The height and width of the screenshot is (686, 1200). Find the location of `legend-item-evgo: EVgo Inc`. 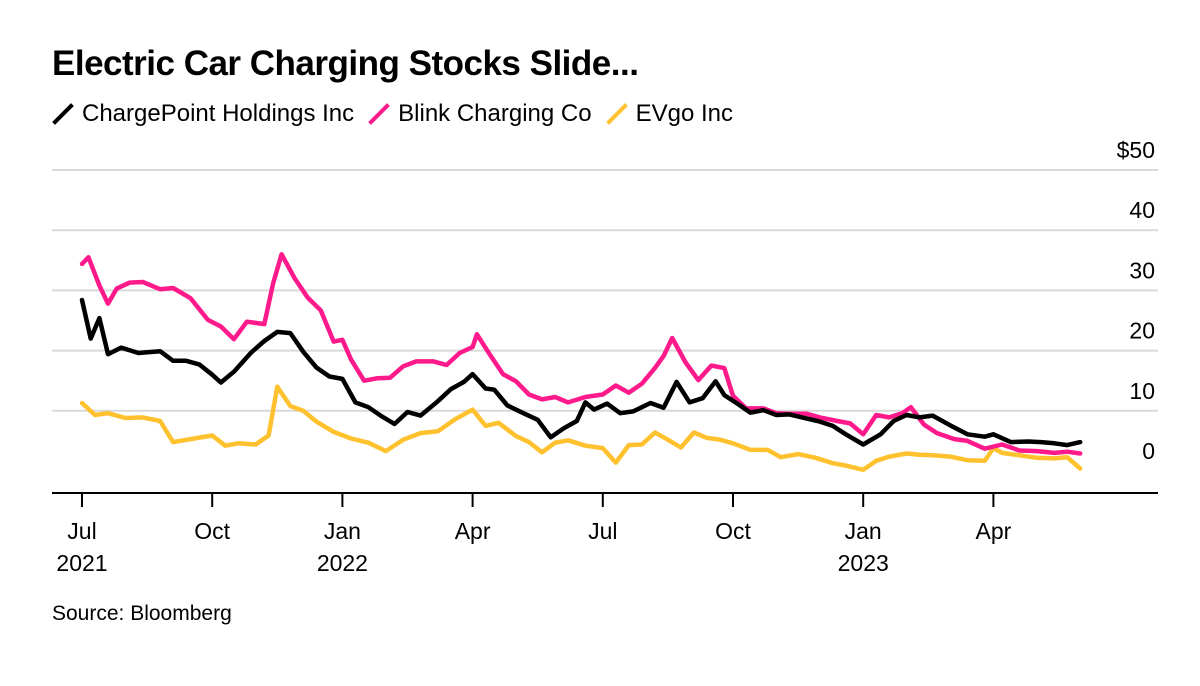

legend-item-evgo: EVgo Inc is located at coordinates (669, 114).